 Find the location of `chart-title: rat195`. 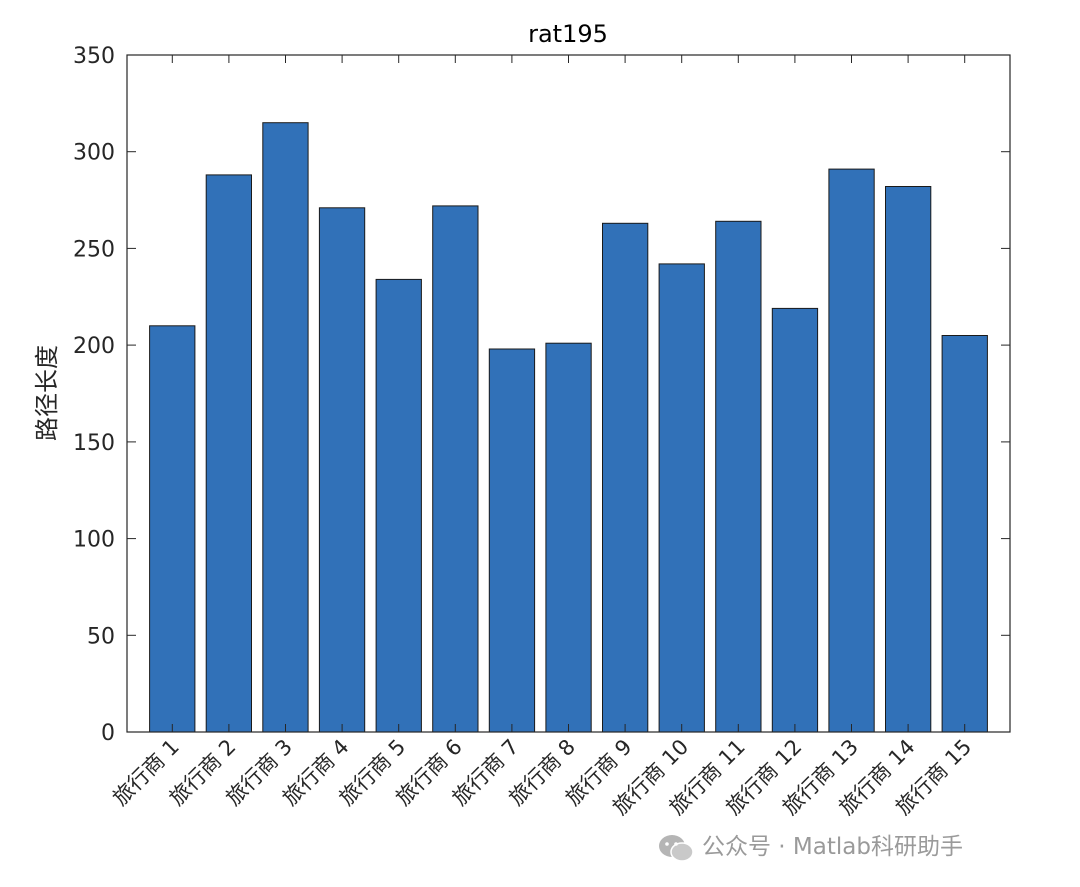

chart-title: rat195 is located at coordinates (568, 34).